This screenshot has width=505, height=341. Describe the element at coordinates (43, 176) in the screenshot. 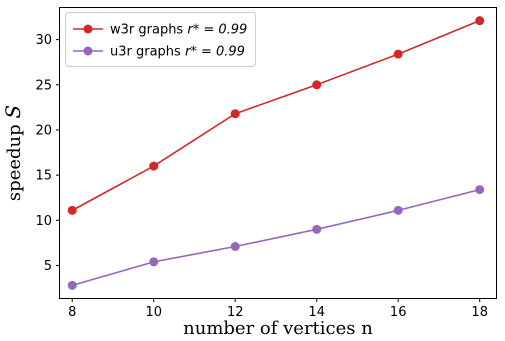

I see `y-tick-label: 15` at that location.